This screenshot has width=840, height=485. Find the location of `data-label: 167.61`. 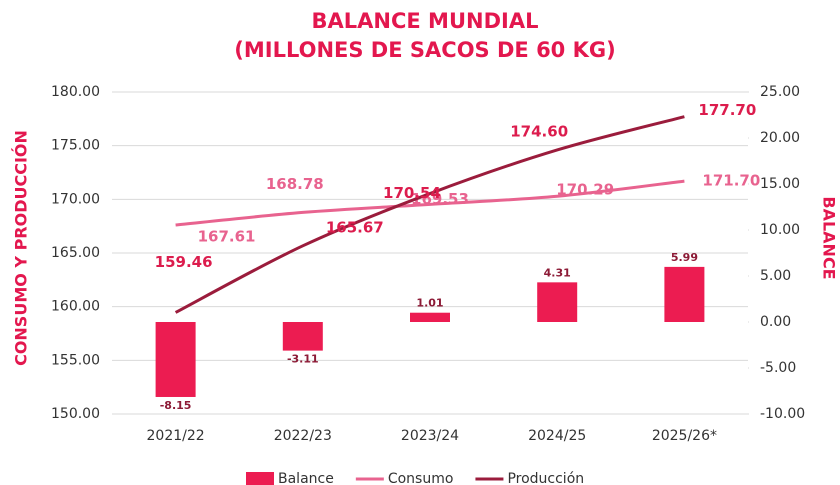

data-label: 167.61 is located at coordinates (227, 236).